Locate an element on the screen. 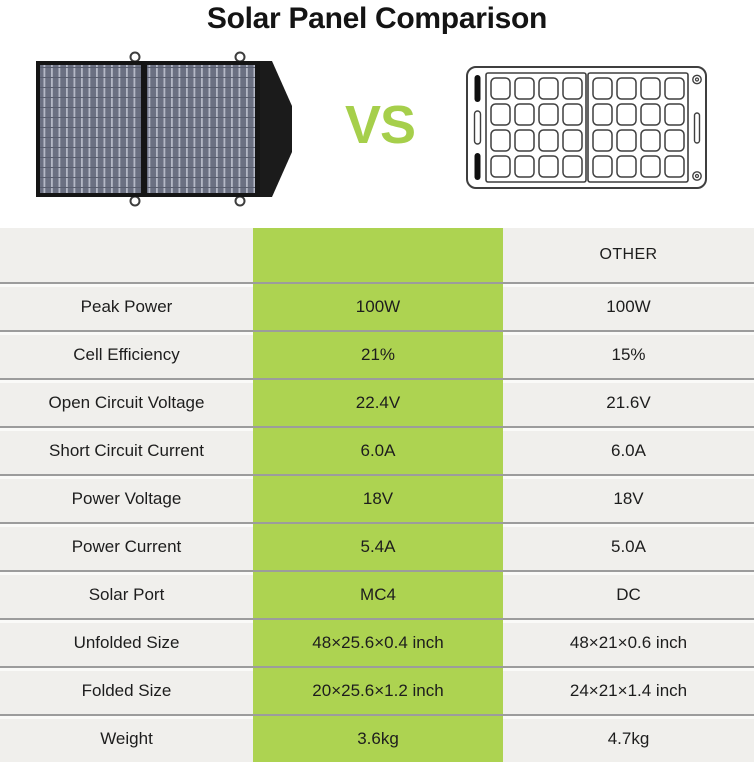 This screenshot has width=754, height=768. spec-label: Power Voltage is located at coordinates (126, 499).